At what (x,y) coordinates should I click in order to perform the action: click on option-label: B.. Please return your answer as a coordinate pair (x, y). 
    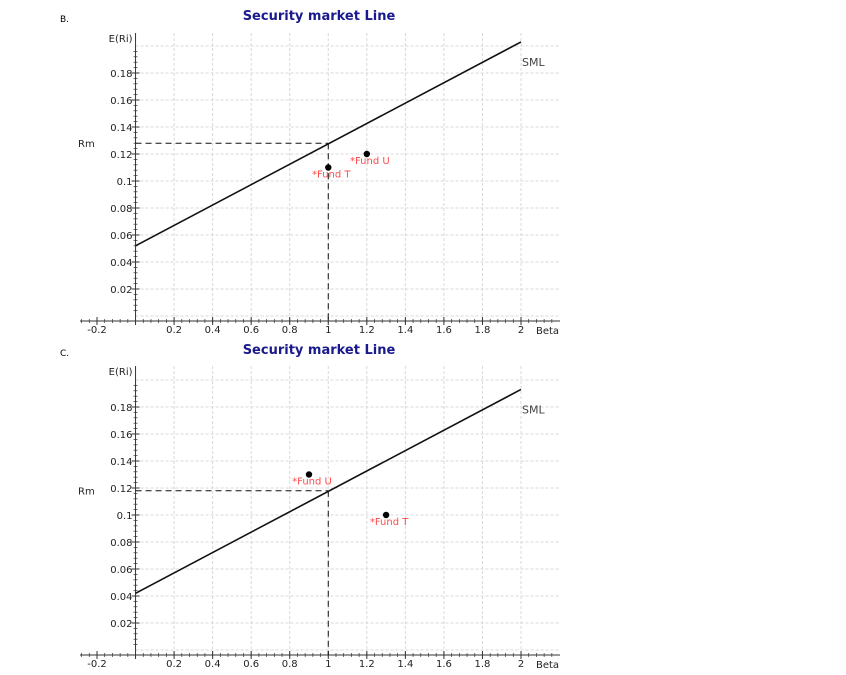
    Looking at the image, I should click on (64, 20).